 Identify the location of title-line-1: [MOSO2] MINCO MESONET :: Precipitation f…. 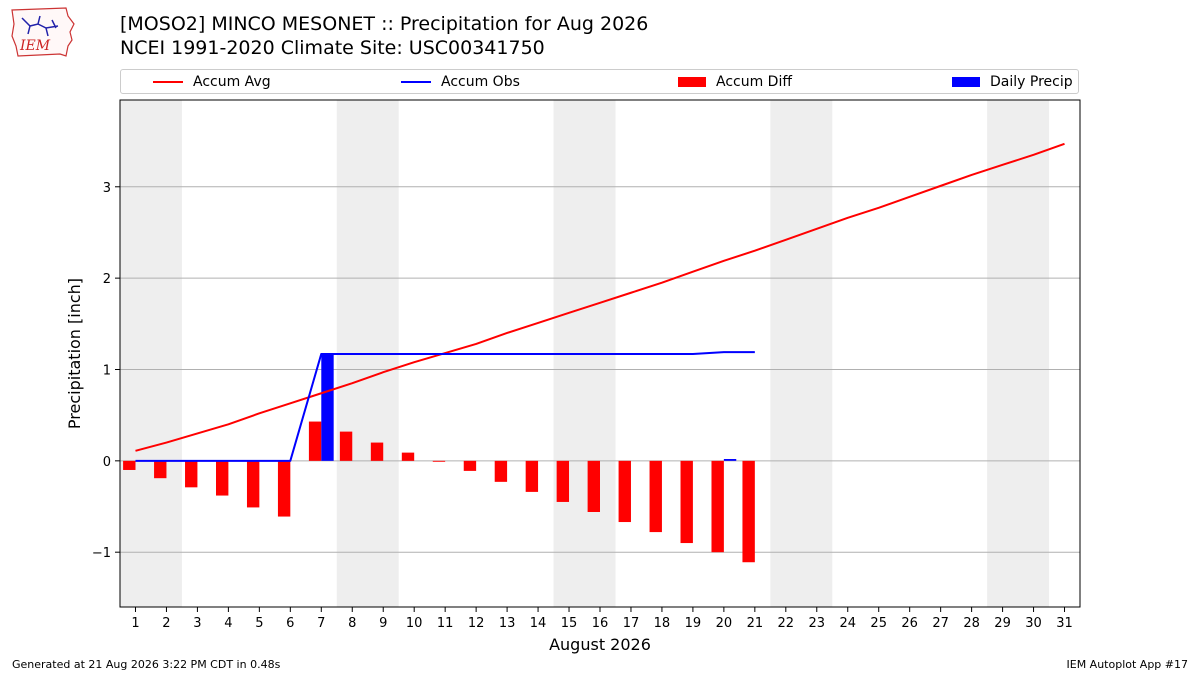
(384, 24).